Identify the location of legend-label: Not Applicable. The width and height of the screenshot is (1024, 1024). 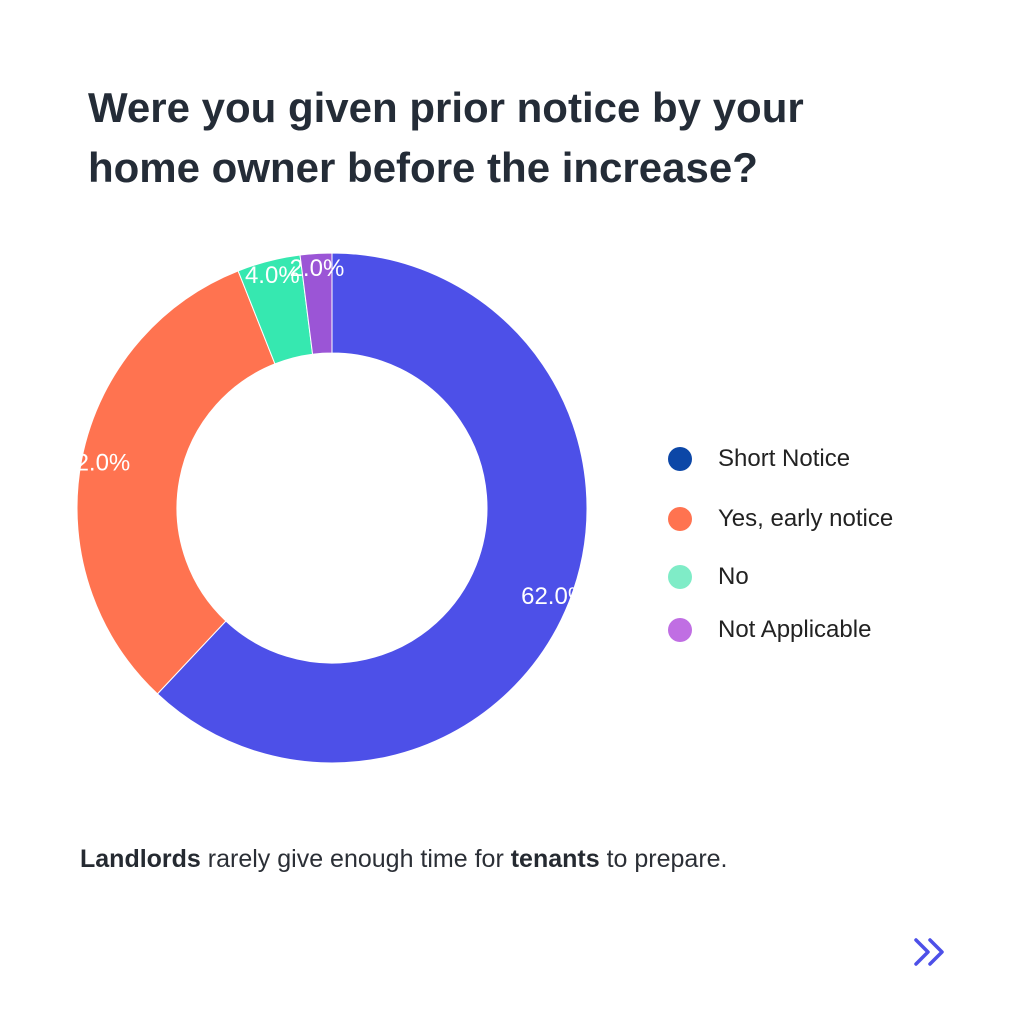
(795, 629).